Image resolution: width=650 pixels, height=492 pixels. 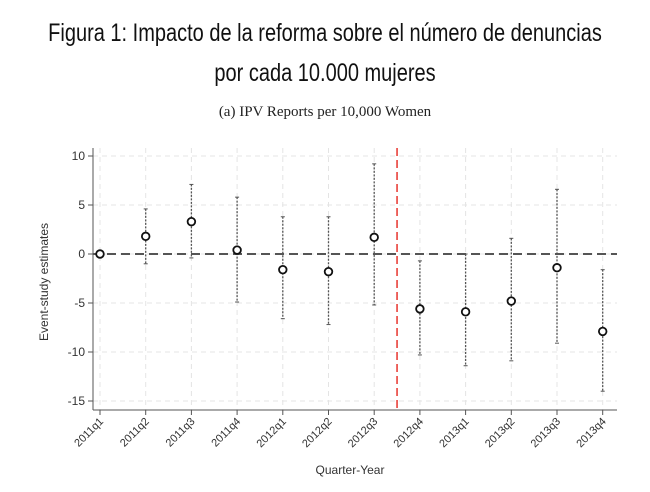 What do you see at coordinates (317, 433) in the screenshot?
I see `x-tick-label: 2012q2` at bounding box center [317, 433].